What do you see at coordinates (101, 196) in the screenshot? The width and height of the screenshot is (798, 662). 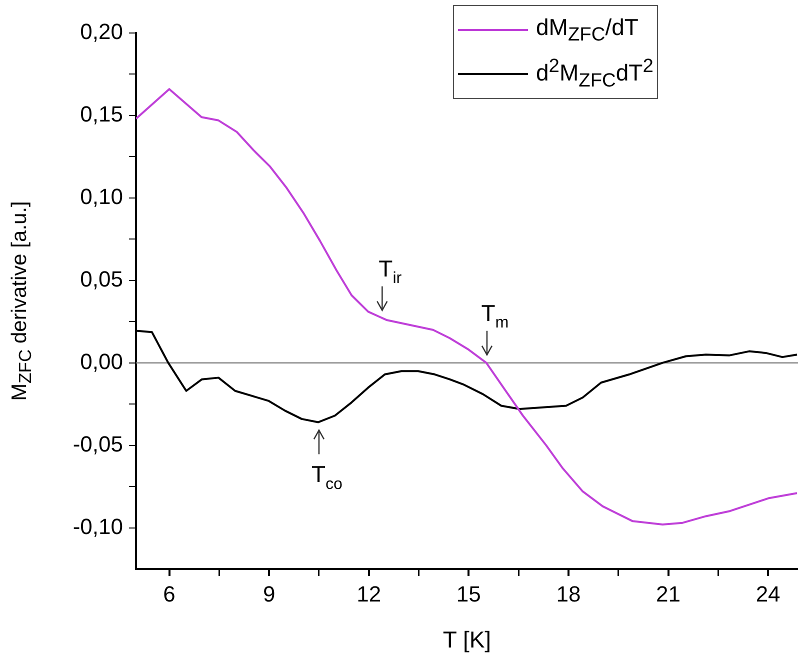 I see `y-tick-label: 0,10` at bounding box center [101, 196].